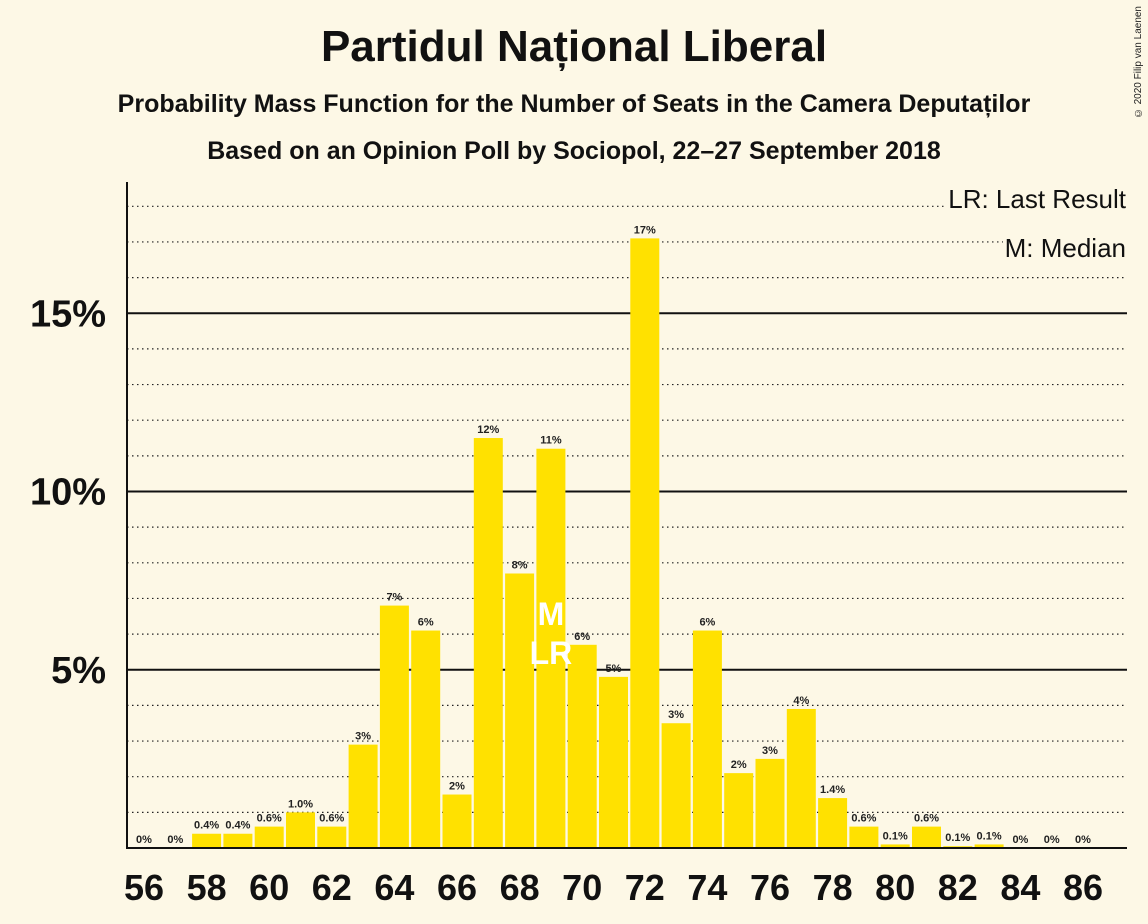  What do you see at coordinates (300, 804) in the screenshot?
I see `bar-value-label: 1.0%` at bounding box center [300, 804].